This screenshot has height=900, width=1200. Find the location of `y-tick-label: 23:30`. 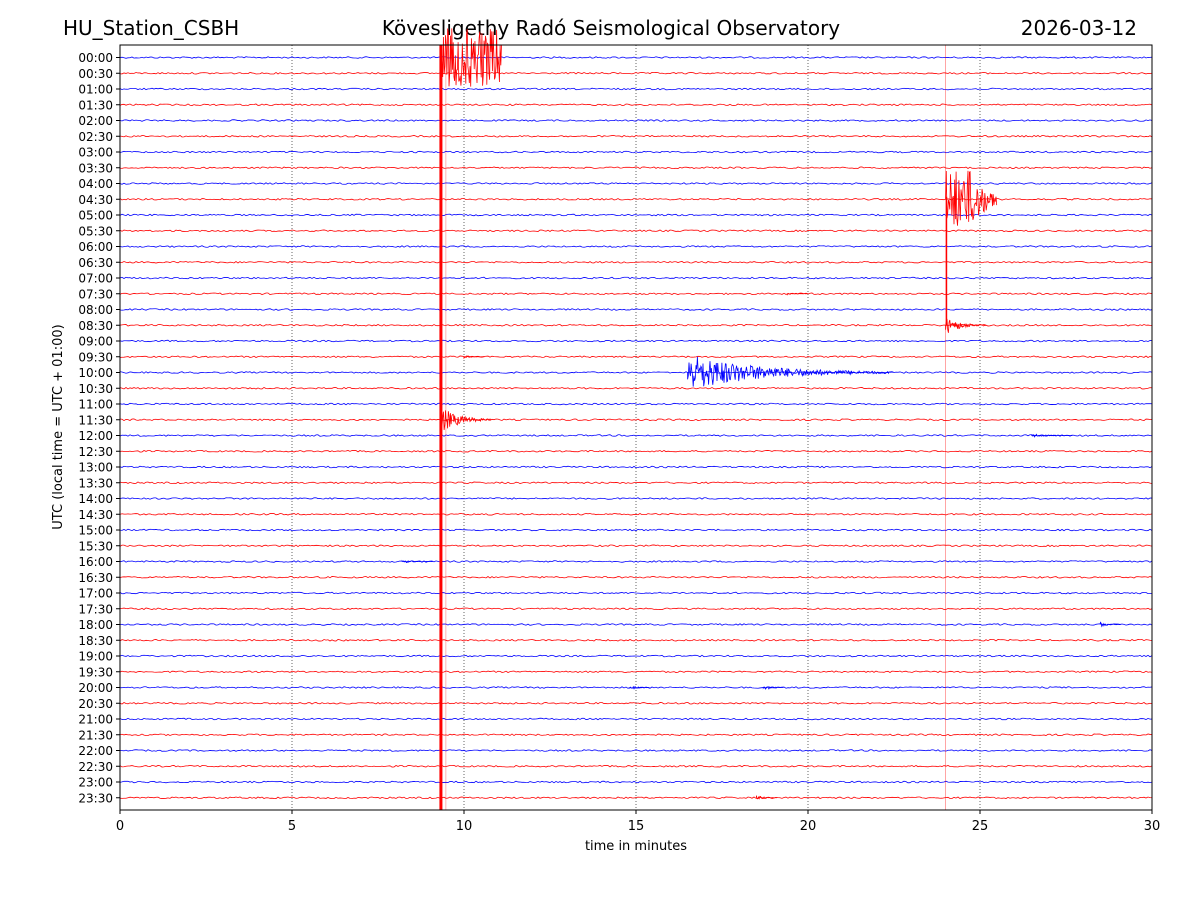

y-tick-label: 23:30 is located at coordinates (95, 798).